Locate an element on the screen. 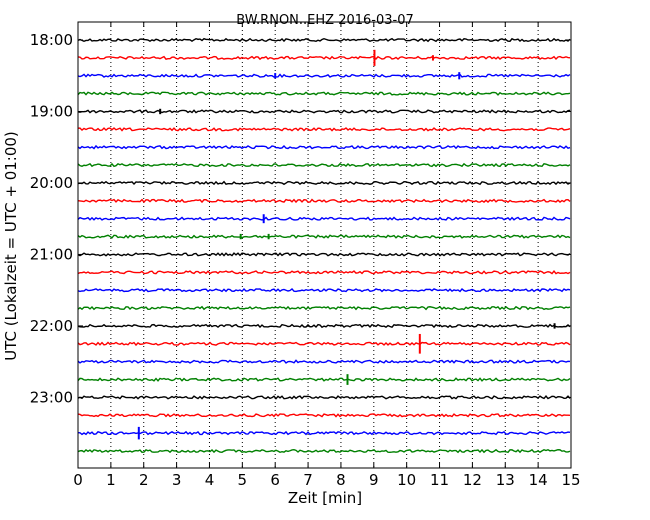 The image size is (650, 520). y-tick-label: 20:00 is located at coordinates (51, 183).